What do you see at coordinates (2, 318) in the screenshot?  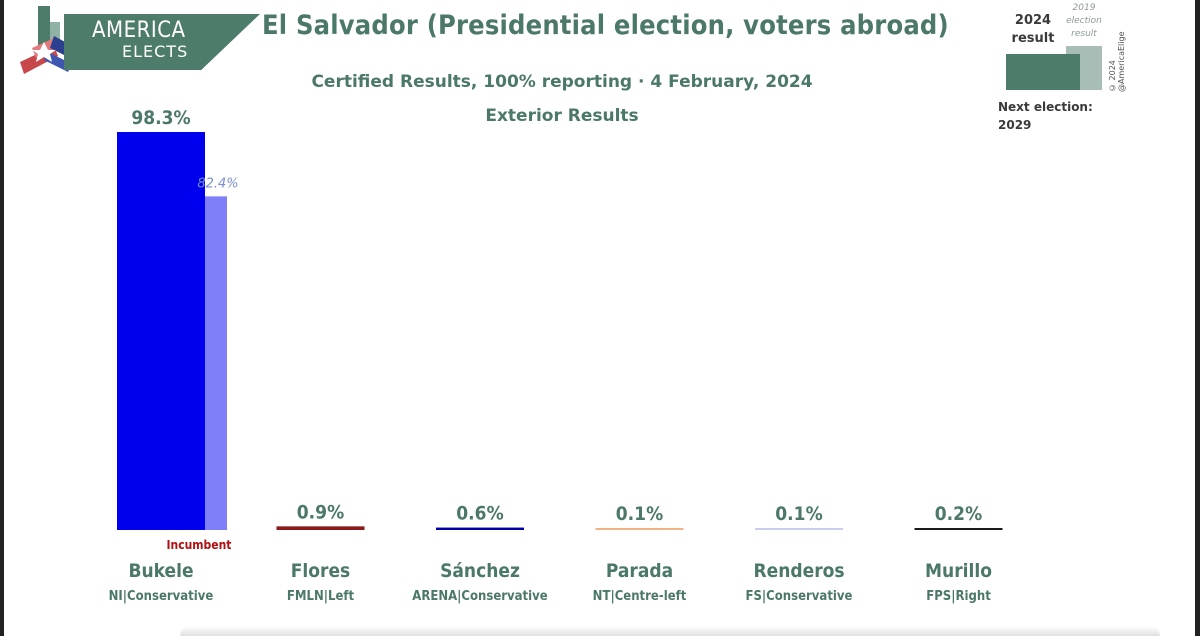 I see `frame-left` at bounding box center [2, 318].